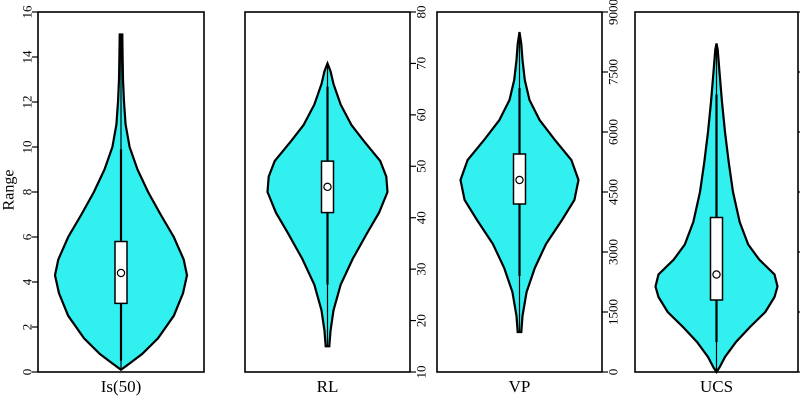 Image resolution: width=800 pixels, height=400 pixels. I want to click on y-tick-label: 20, so click(421, 320).